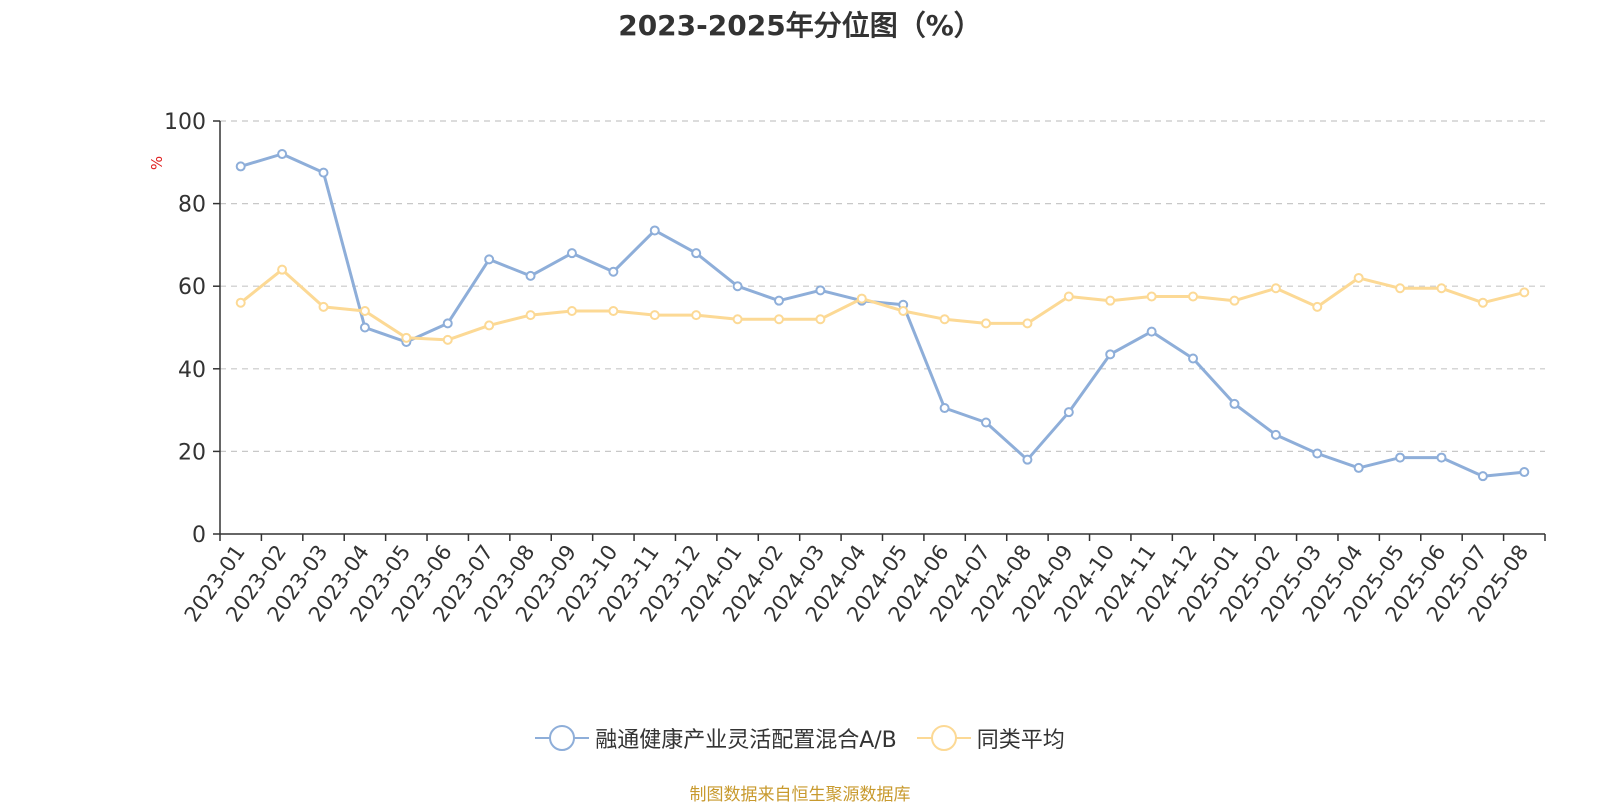 This screenshot has width=1600, height=805. Describe the element at coordinates (185, 122) in the screenshot. I see `y-tick-label: 100` at that location.